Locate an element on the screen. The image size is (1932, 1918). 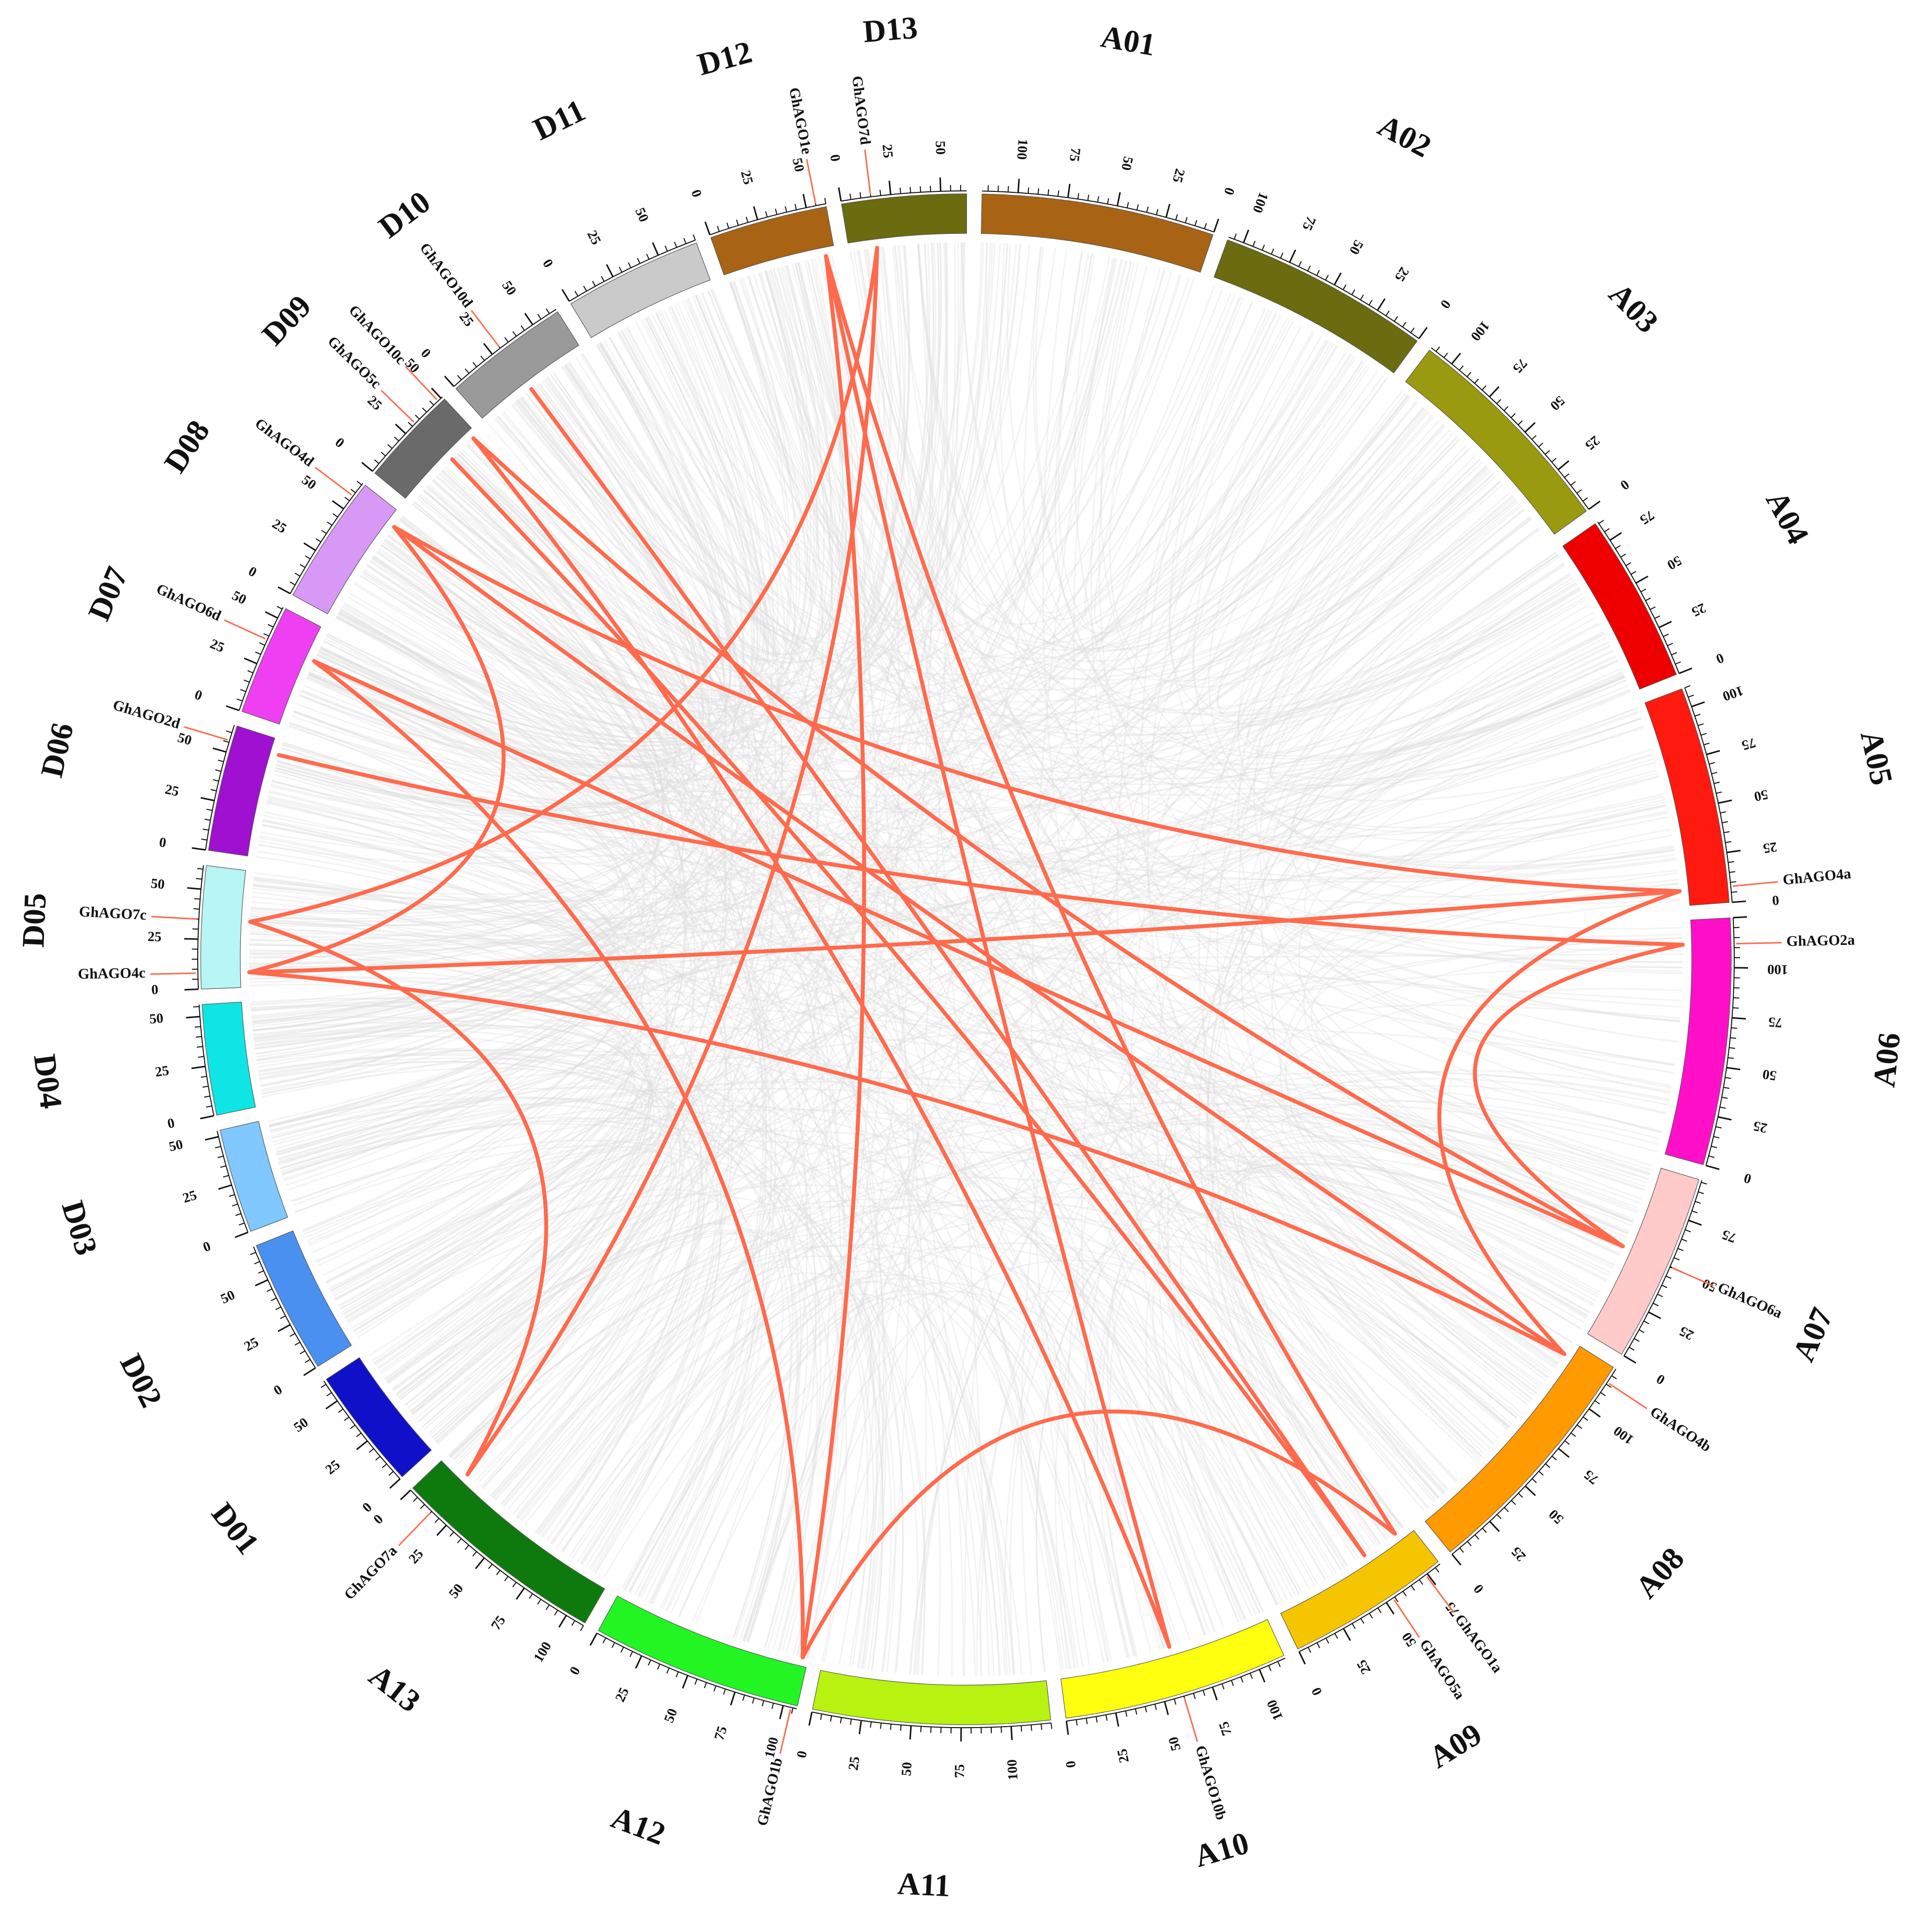
tick-label: 25 is located at coordinates (1699, 610).